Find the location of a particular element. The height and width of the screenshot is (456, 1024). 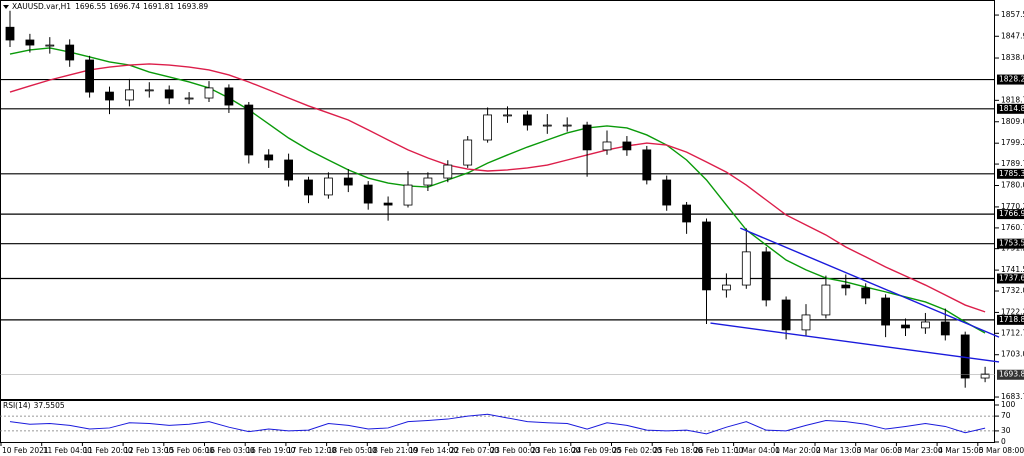

x-tick-label: 16 Feb 19:00 is located at coordinates (270, 450).